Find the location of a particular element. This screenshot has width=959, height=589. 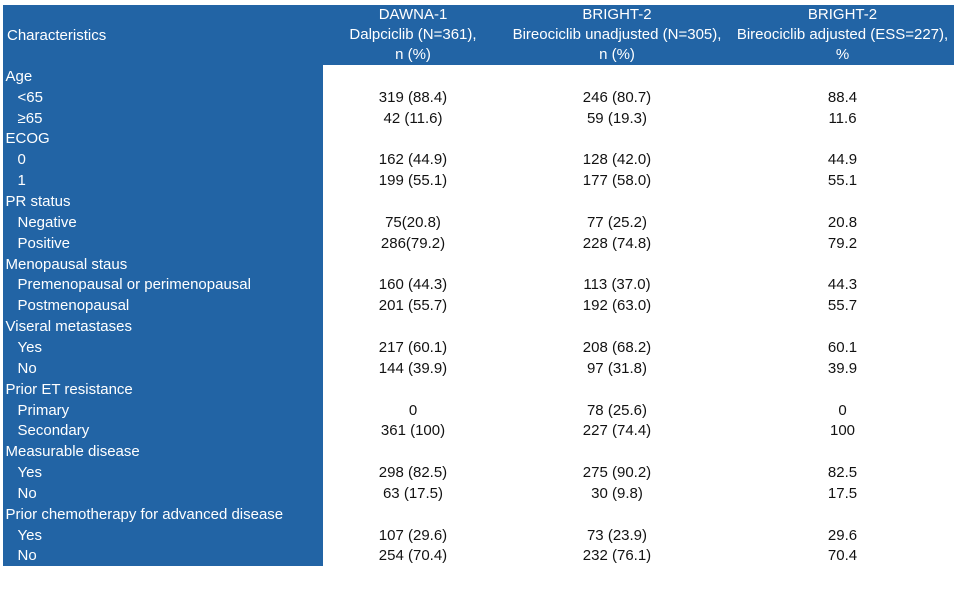

column-header-characteristics-label: Characteristics is located at coordinates (57, 35).